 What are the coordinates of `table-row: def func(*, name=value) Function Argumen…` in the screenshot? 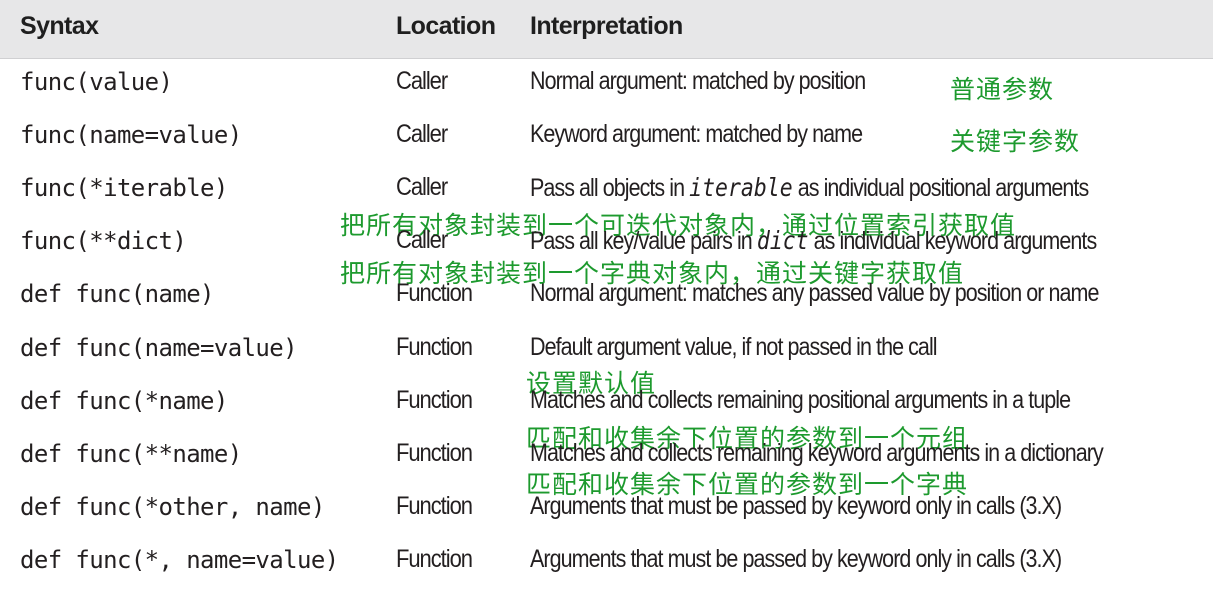 It's located at (606, 562).